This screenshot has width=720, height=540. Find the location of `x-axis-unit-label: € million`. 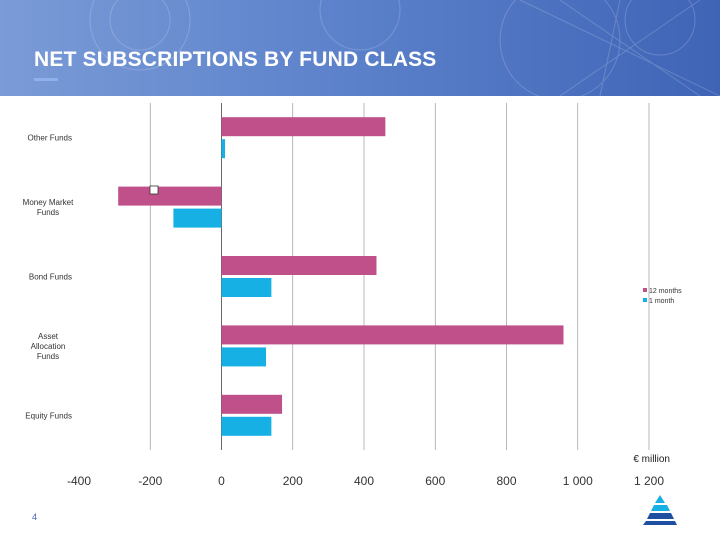

x-axis-unit-label: € million is located at coordinates (651, 459).